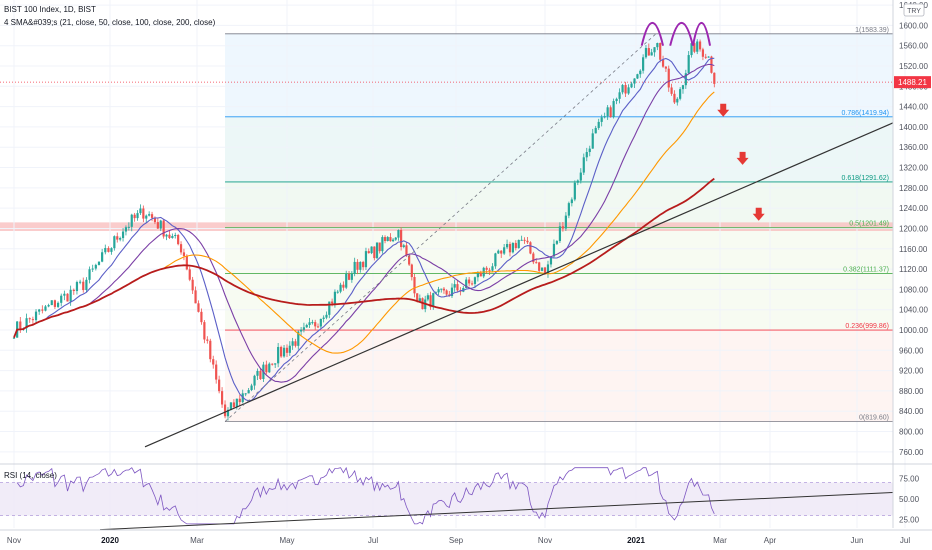 This screenshot has height=550, width=932. Describe the element at coordinates (373, 540) in the screenshot. I see `time-tick-label: Jul` at that location.